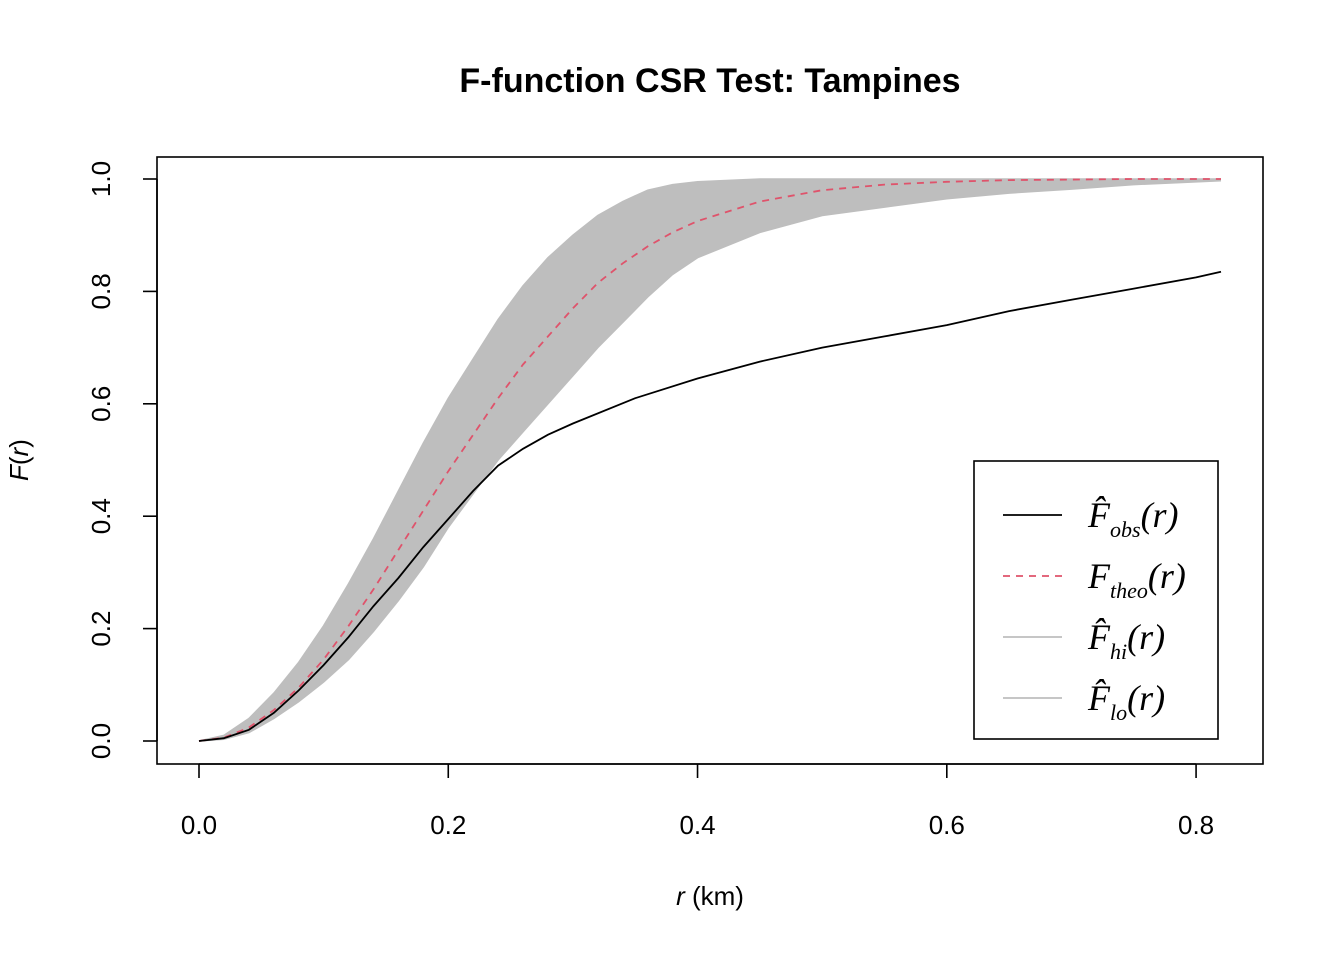  Describe the element at coordinates (1118, 651) in the screenshot. I see `legend-subscript: hi` at that location.